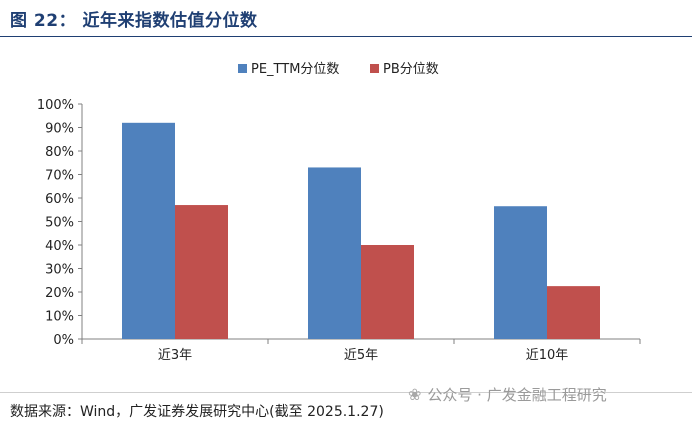  Describe the element at coordinates (411, 69) in the screenshot. I see `legend-label-pb: PB分位数` at that location.